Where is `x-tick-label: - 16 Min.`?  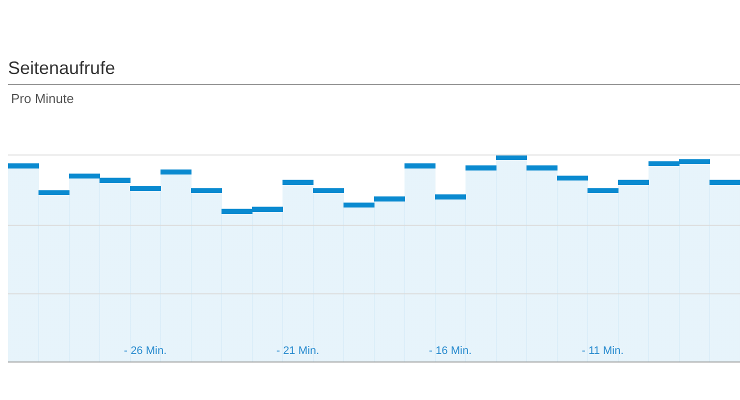
x-tick-label: - 16 Min. is located at coordinates (450, 350).